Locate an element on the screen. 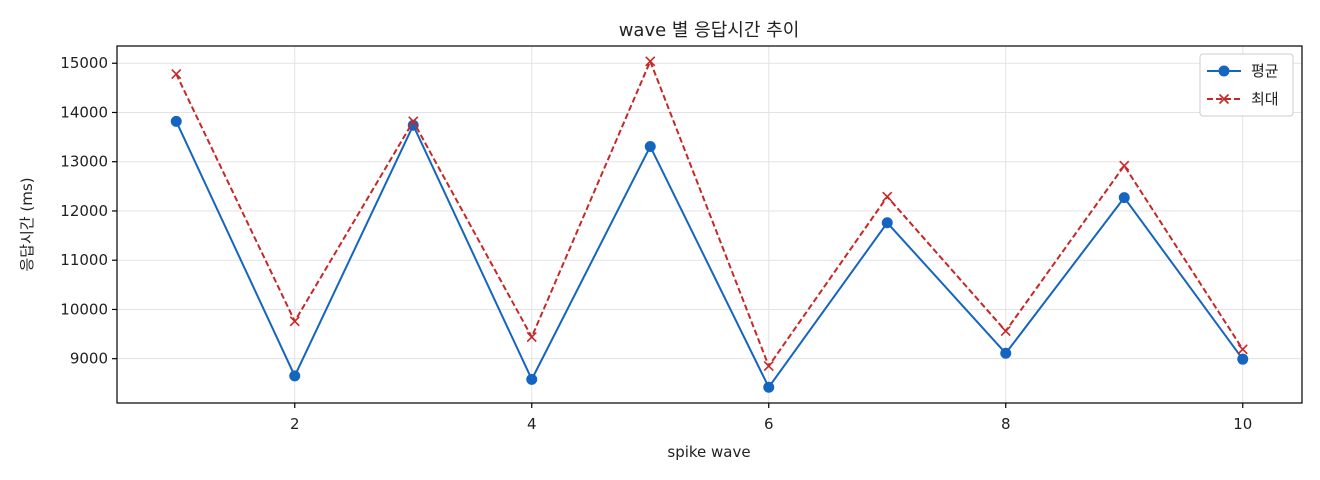  y-axis-label: 응답시간 (ms) is located at coordinates (27, 224).